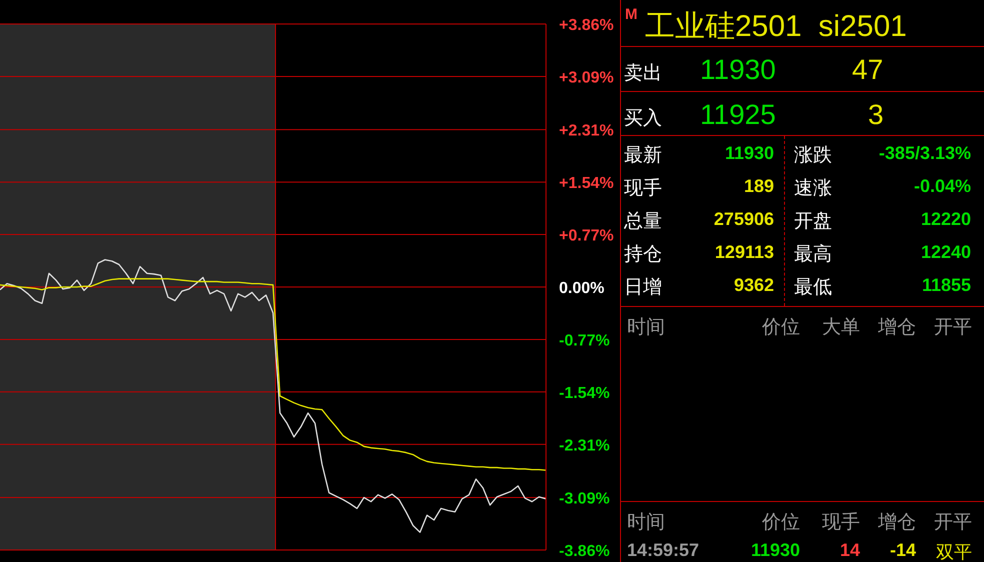 The width and height of the screenshot is (984, 562). What do you see at coordinates (643, 74) in the screenshot?
I see `text: 卖出` at bounding box center [643, 74].